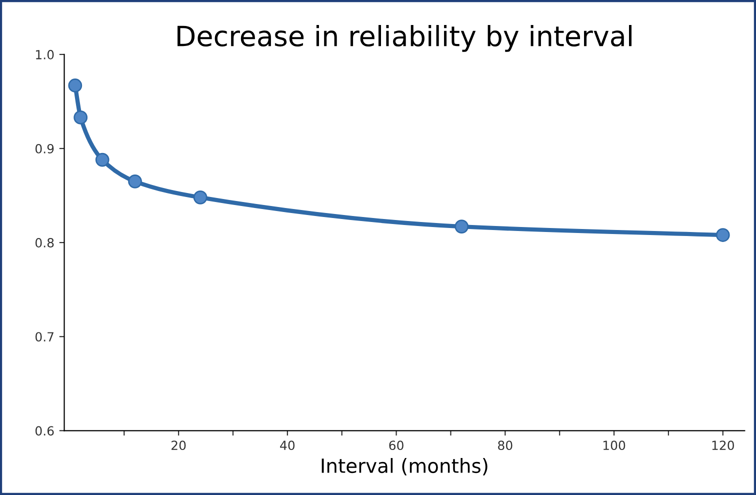  Describe the element at coordinates (44, 337) in the screenshot. I see `y-tick-label: 0.7` at that location.